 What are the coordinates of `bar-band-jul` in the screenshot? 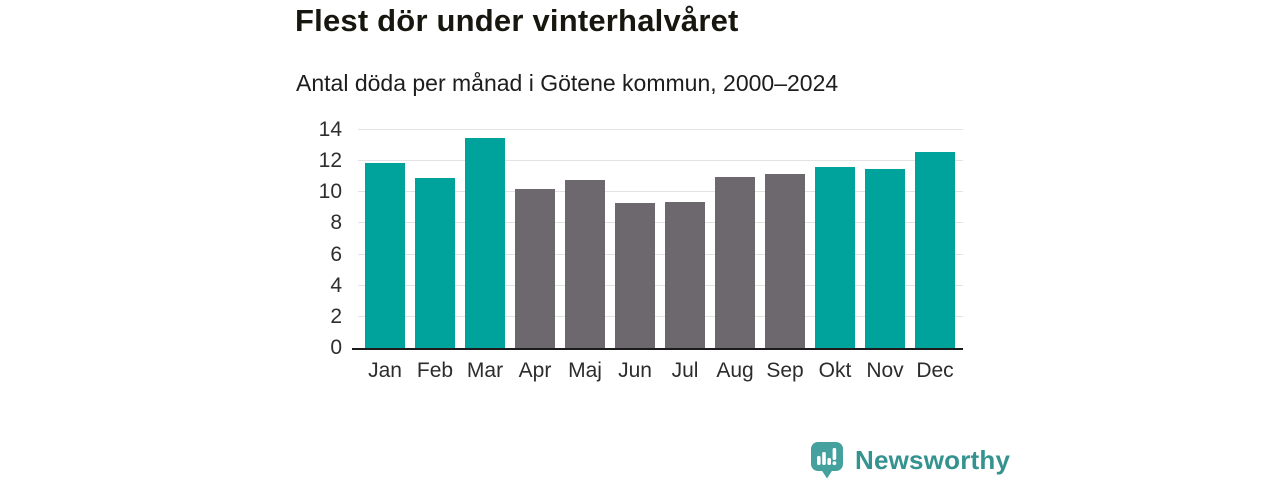 It's located at (685, 239).